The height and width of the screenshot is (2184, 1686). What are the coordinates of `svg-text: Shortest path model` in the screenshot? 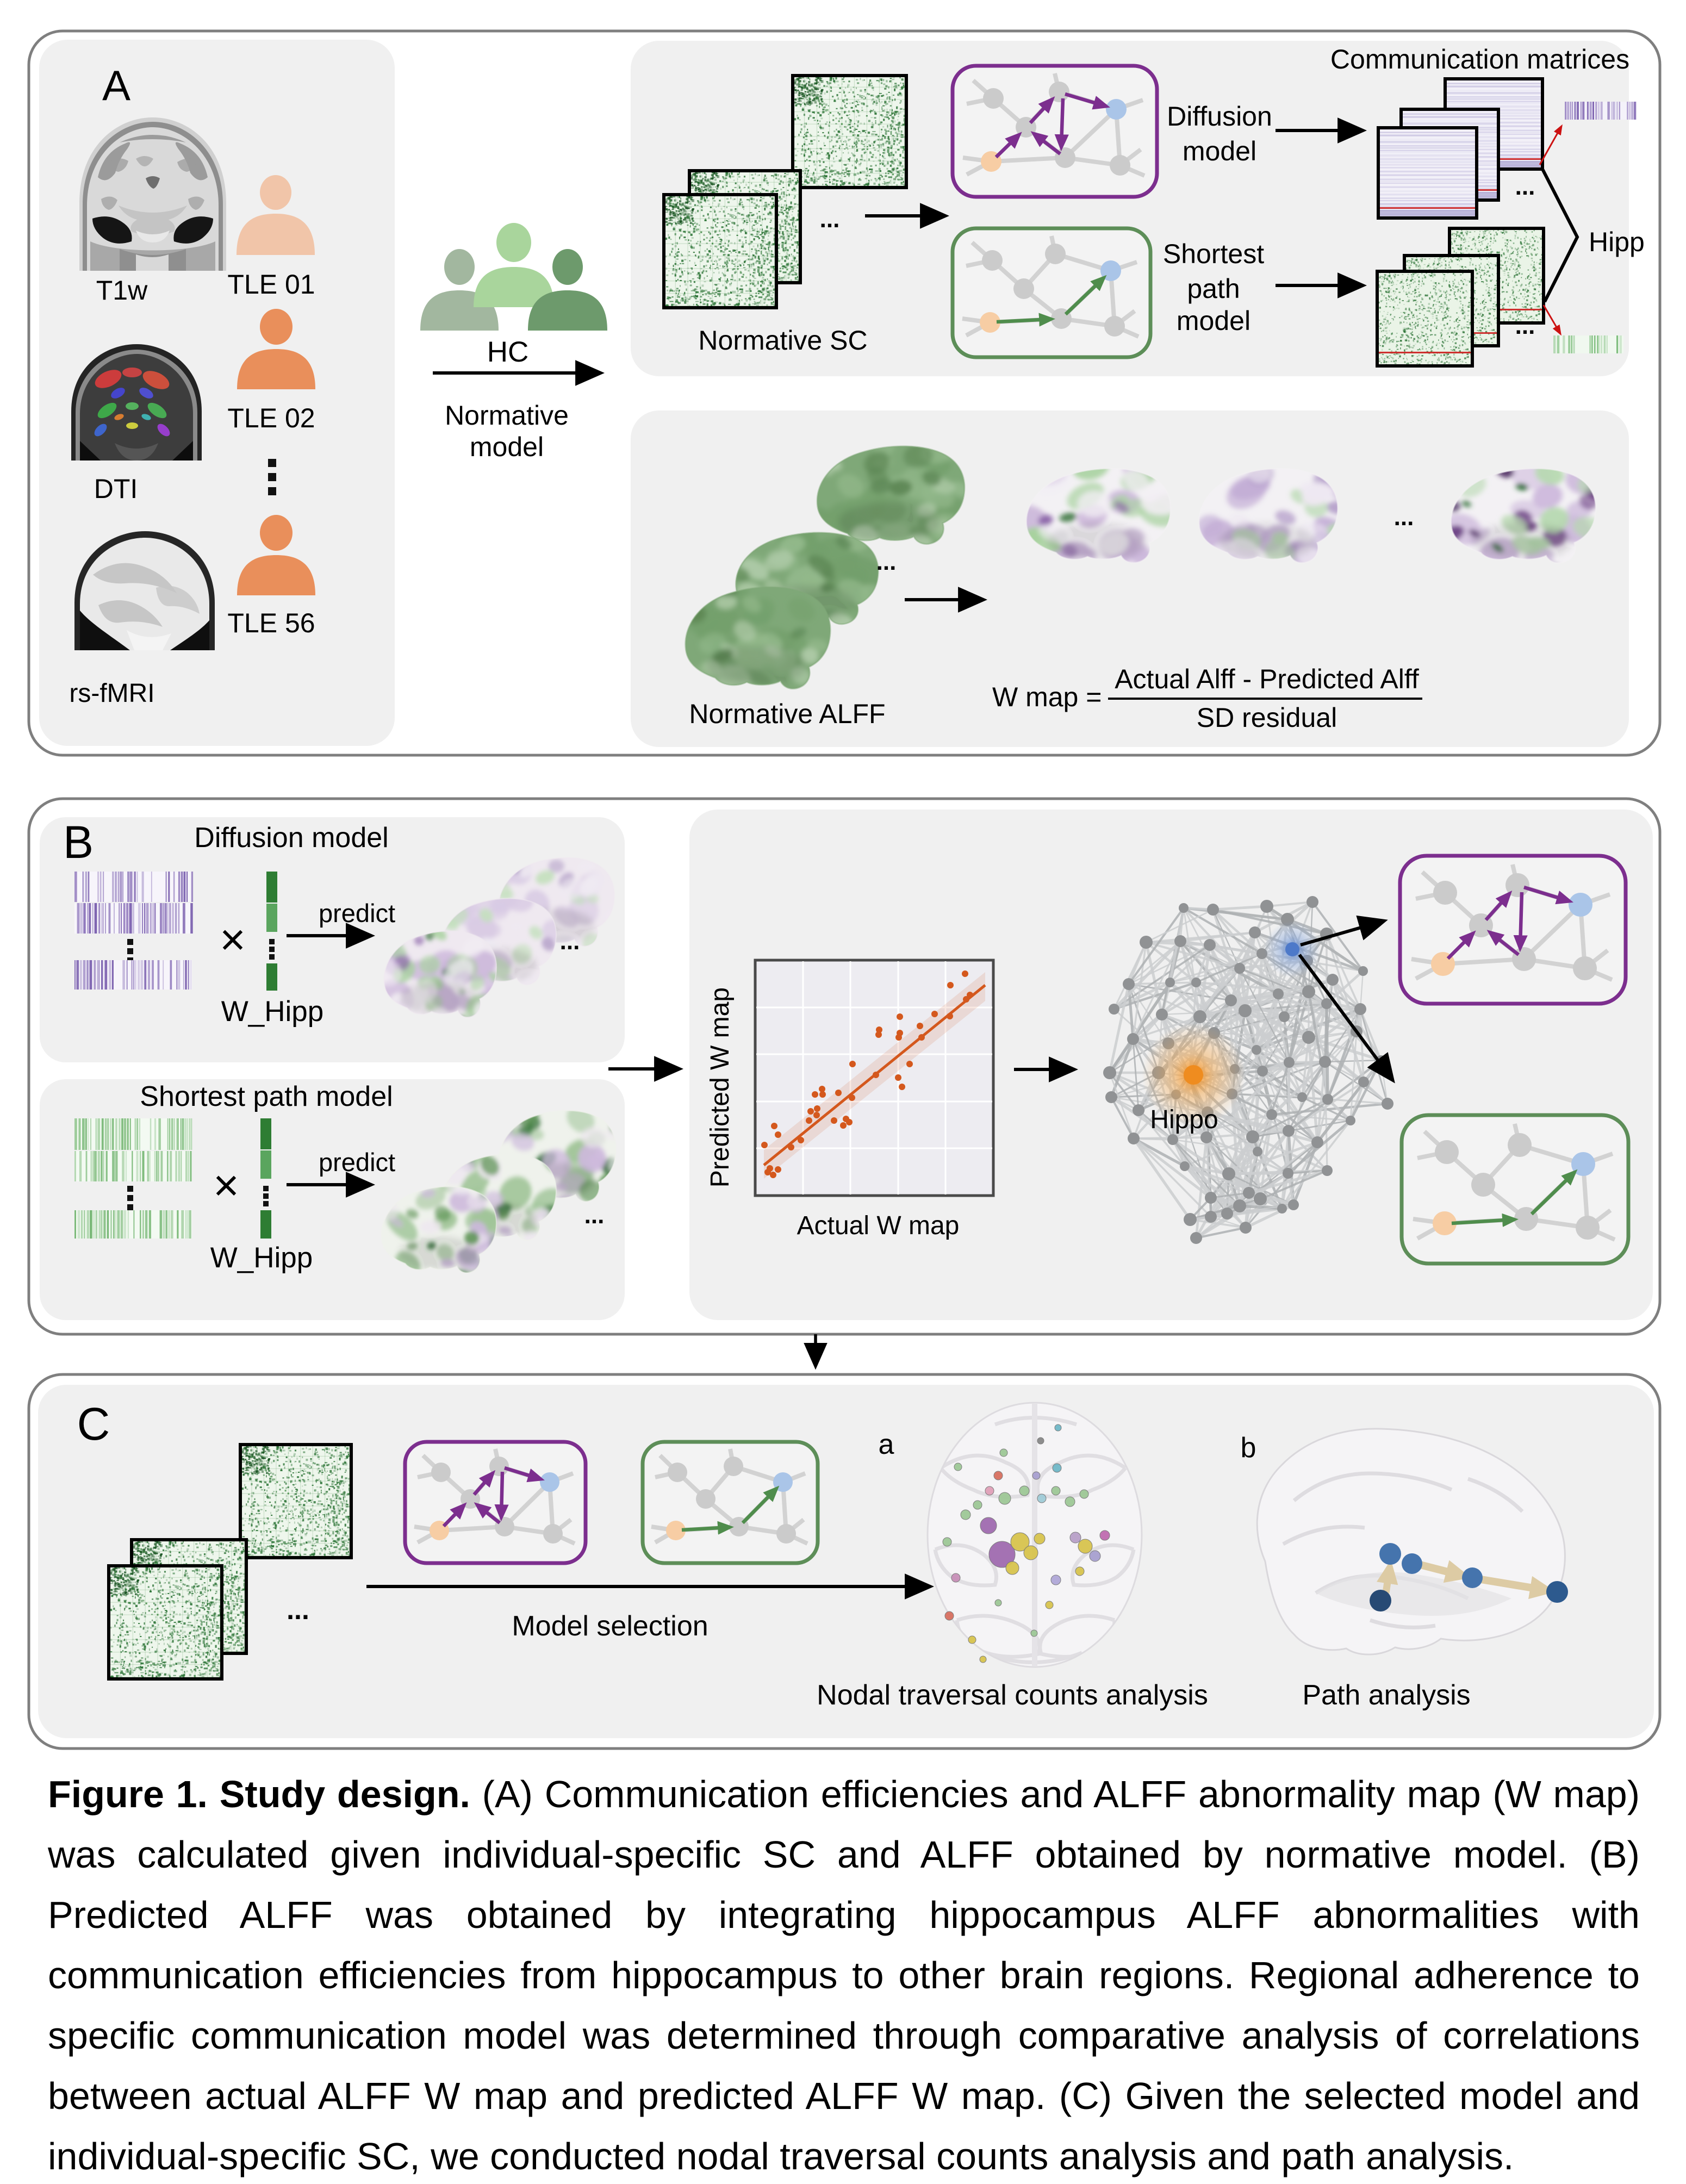 It's located at (266, 1096).